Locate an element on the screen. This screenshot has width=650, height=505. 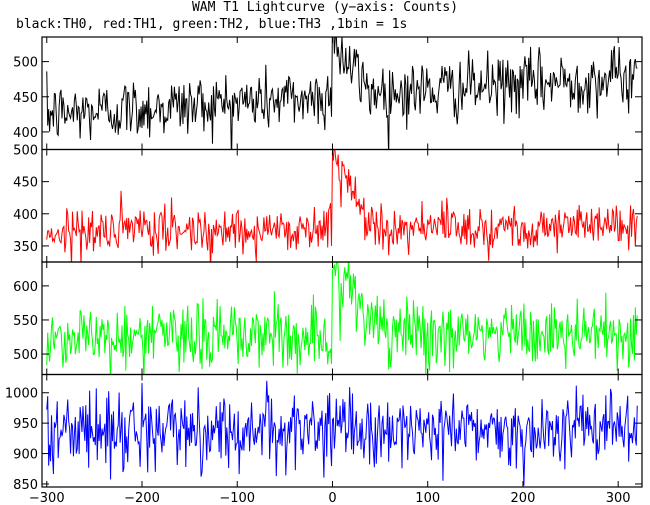
x-tick-label: 300 is located at coordinates (618, 498).